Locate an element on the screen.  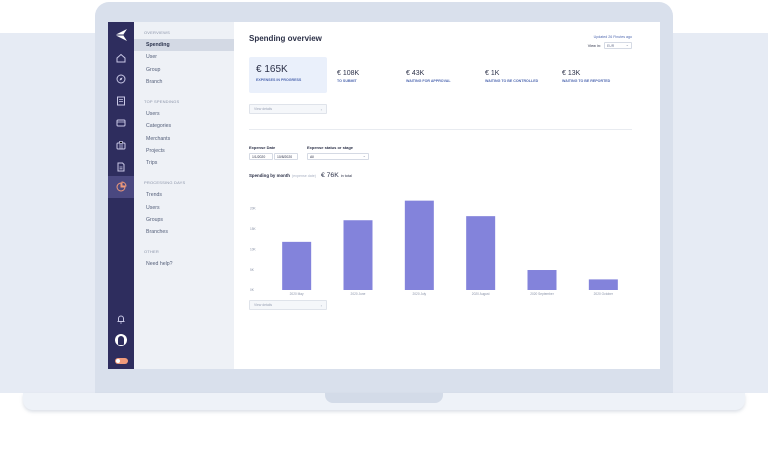
status-select: All is located at coordinates (338, 156).